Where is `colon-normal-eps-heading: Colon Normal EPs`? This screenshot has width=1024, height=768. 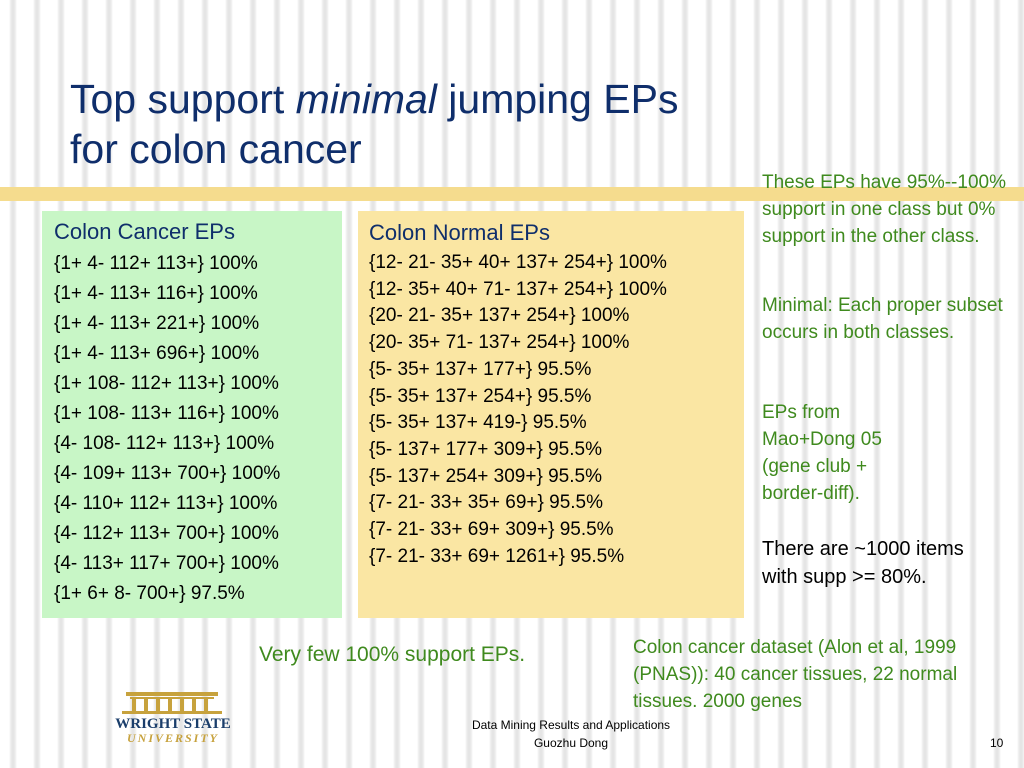 colon-normal-eps-heading: Colon Normal EPs is located at coordinates (459, 232).